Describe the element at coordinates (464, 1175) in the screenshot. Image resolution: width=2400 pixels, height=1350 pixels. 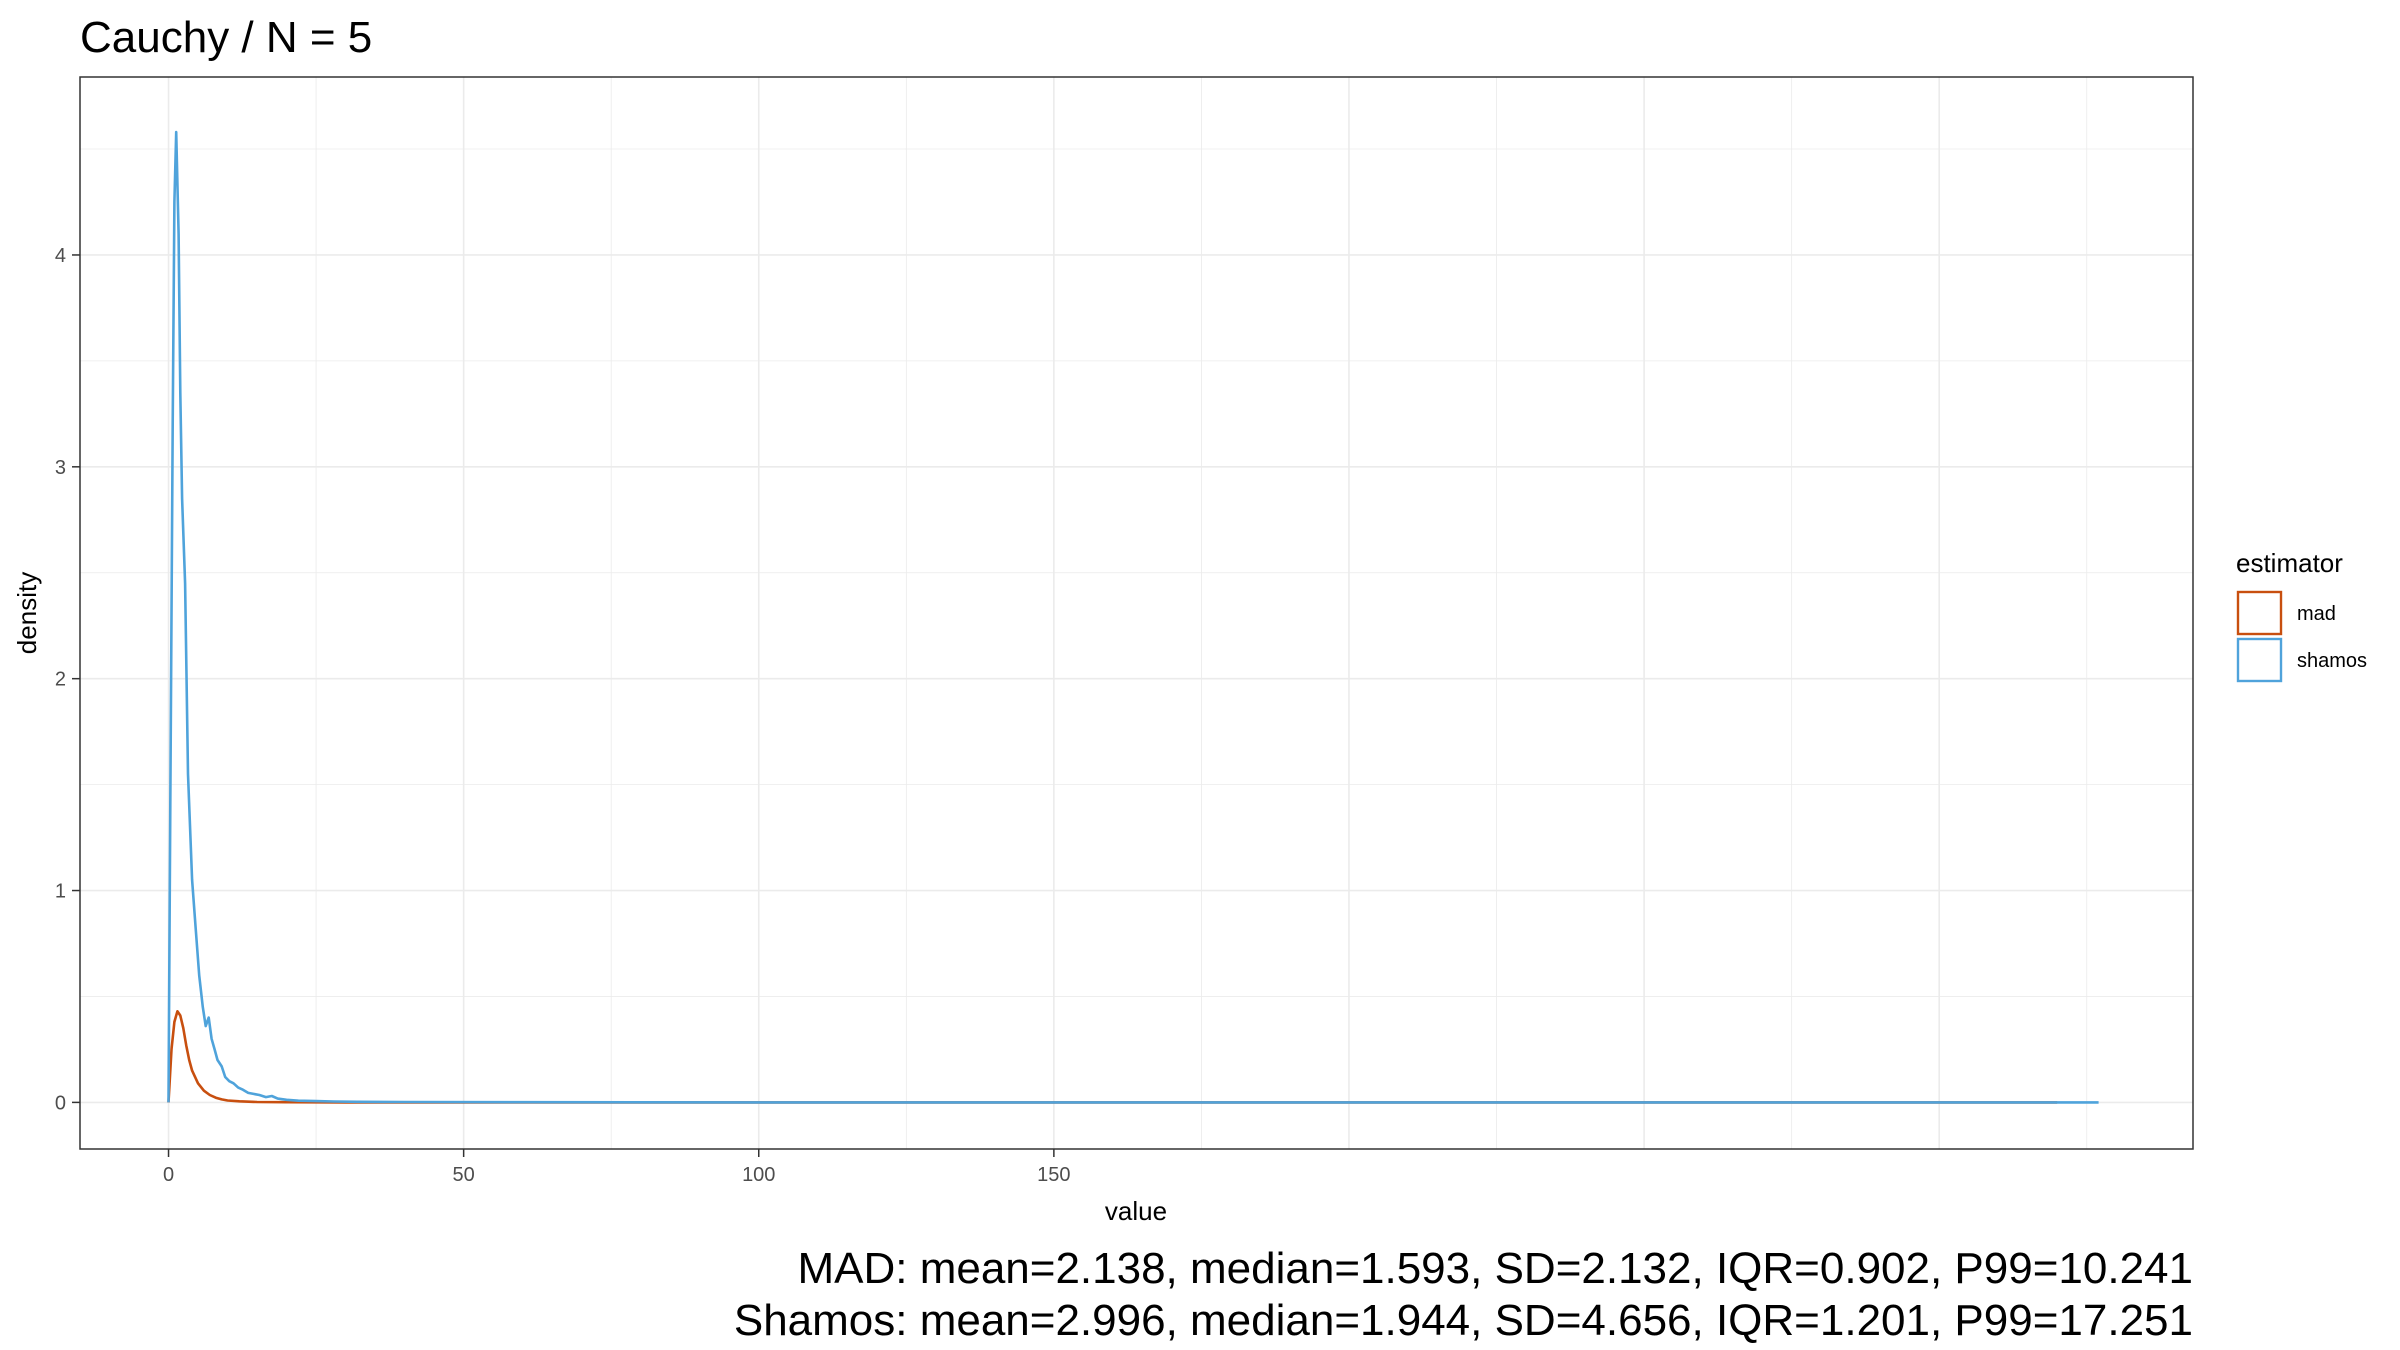
I see `x-tick-label: 50` at that location.